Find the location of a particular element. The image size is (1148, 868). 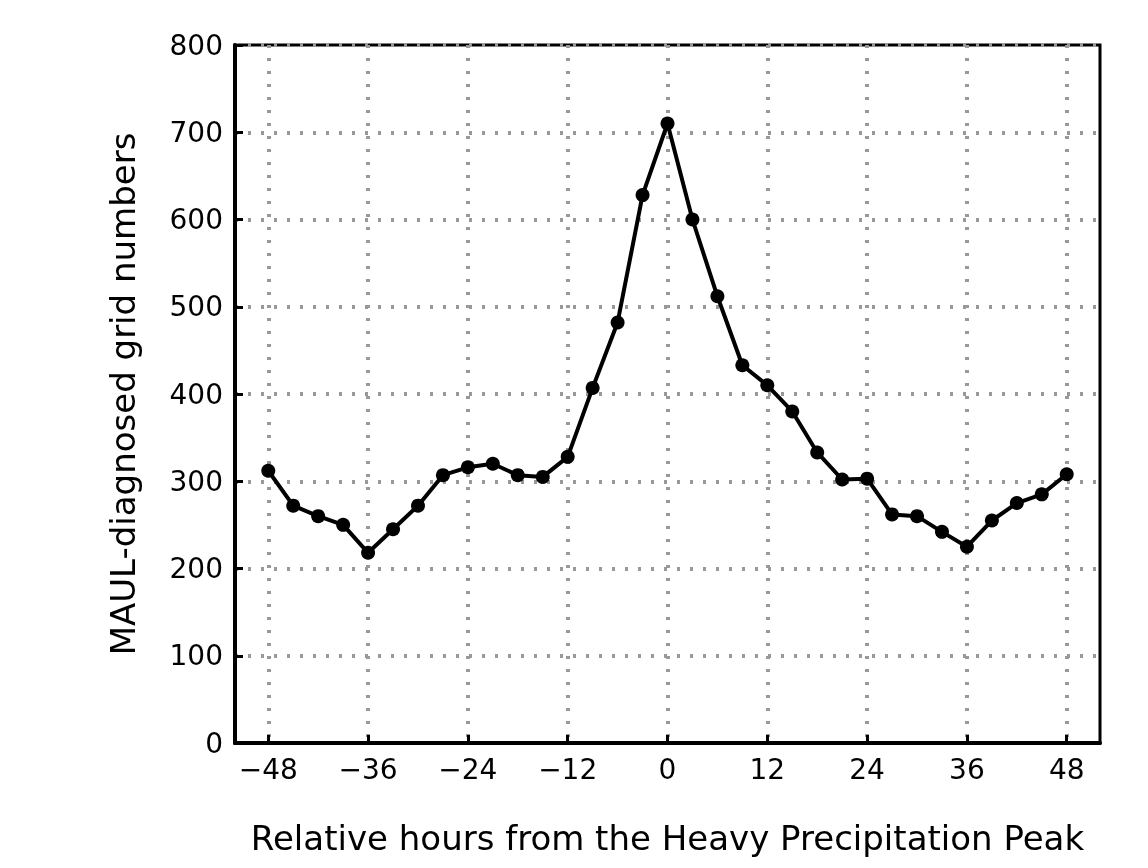

y-tick-label: 200 is located at coordinates (196, 568).